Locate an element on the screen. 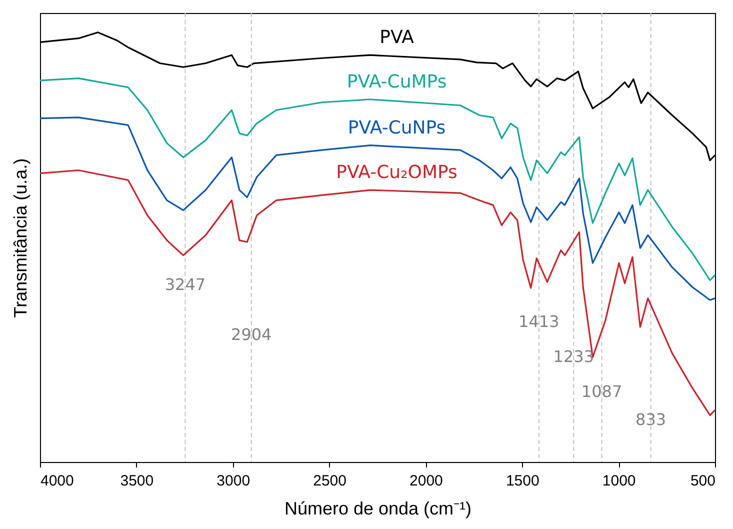  series-label: PVA-Cu₂OMPs is located at coordinates (397, 173).